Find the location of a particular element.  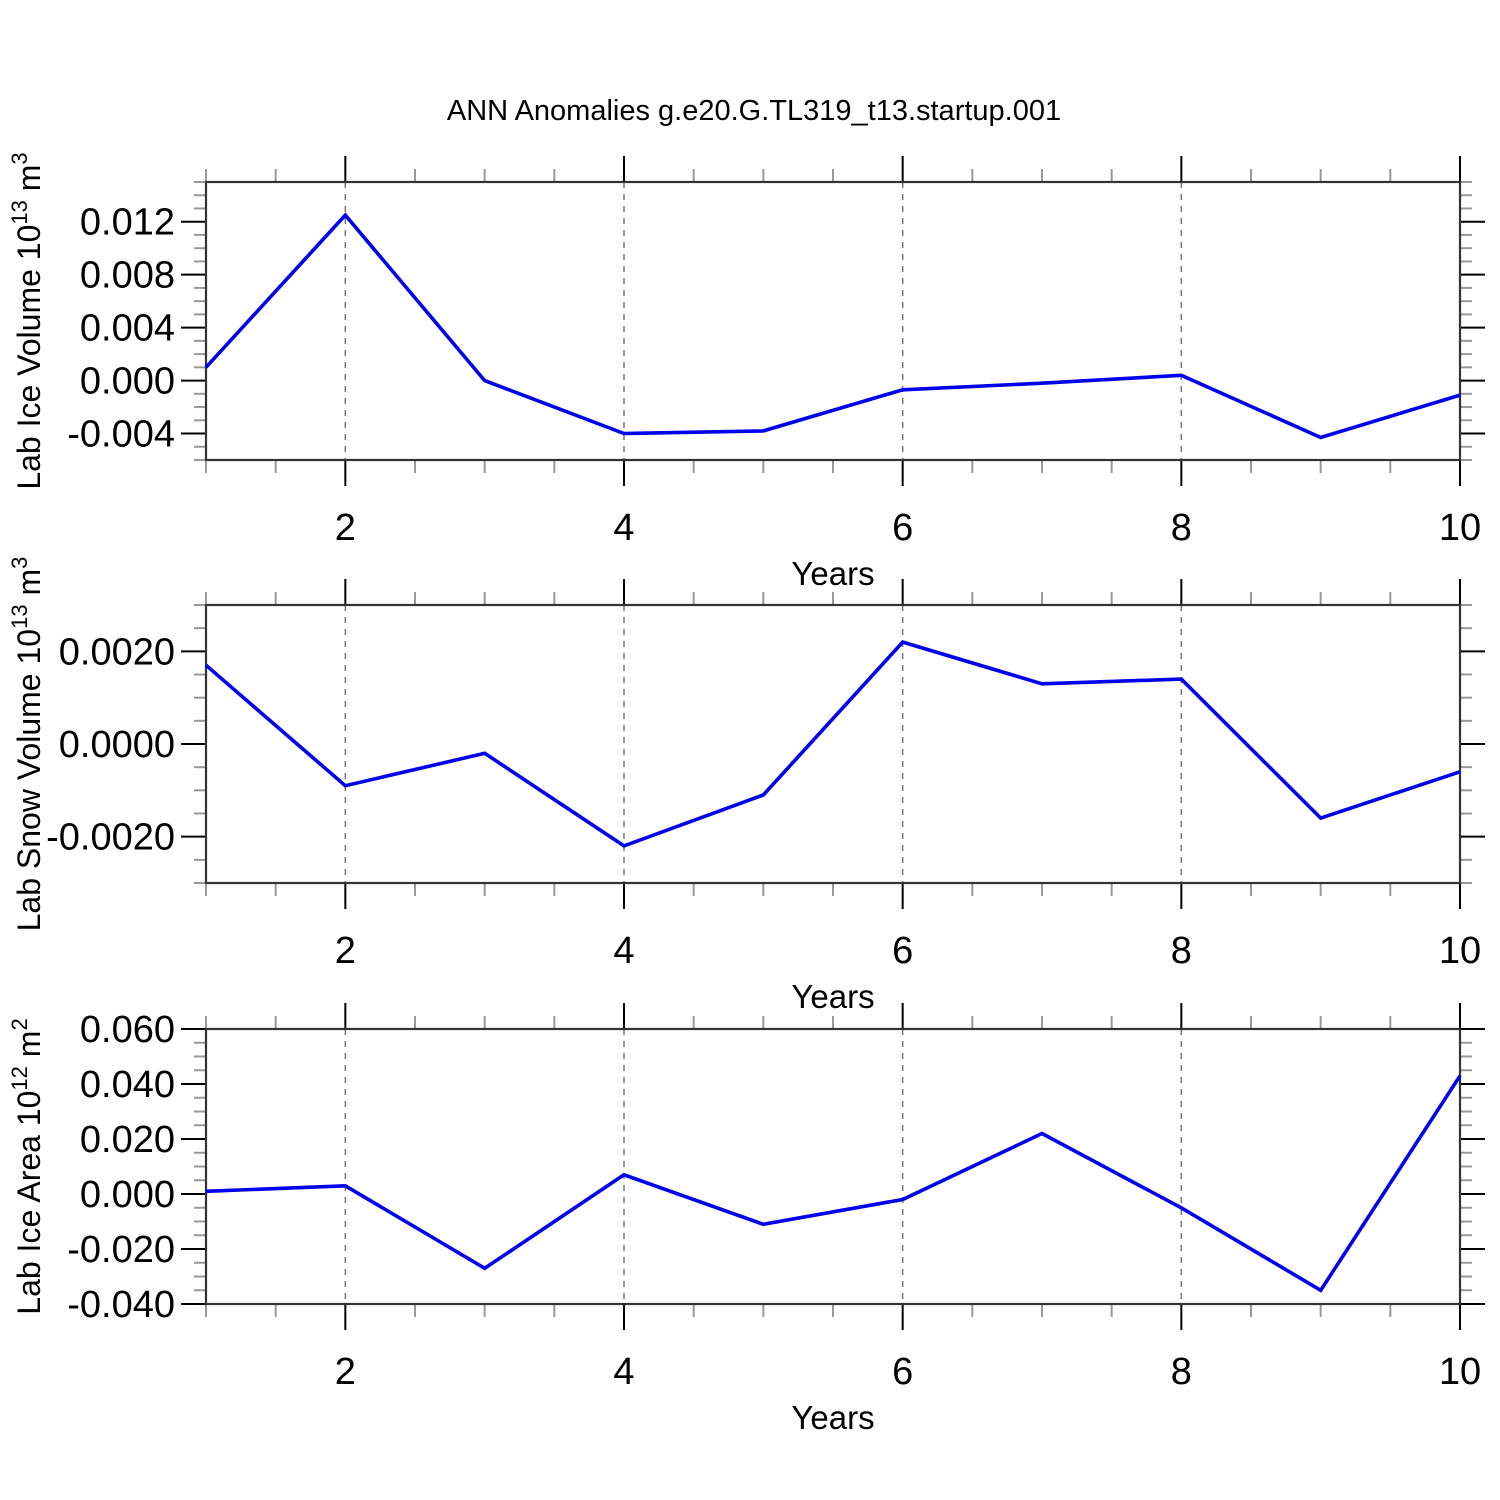

y-tick-label: 0.020 is located at coordinates (127, 1140).